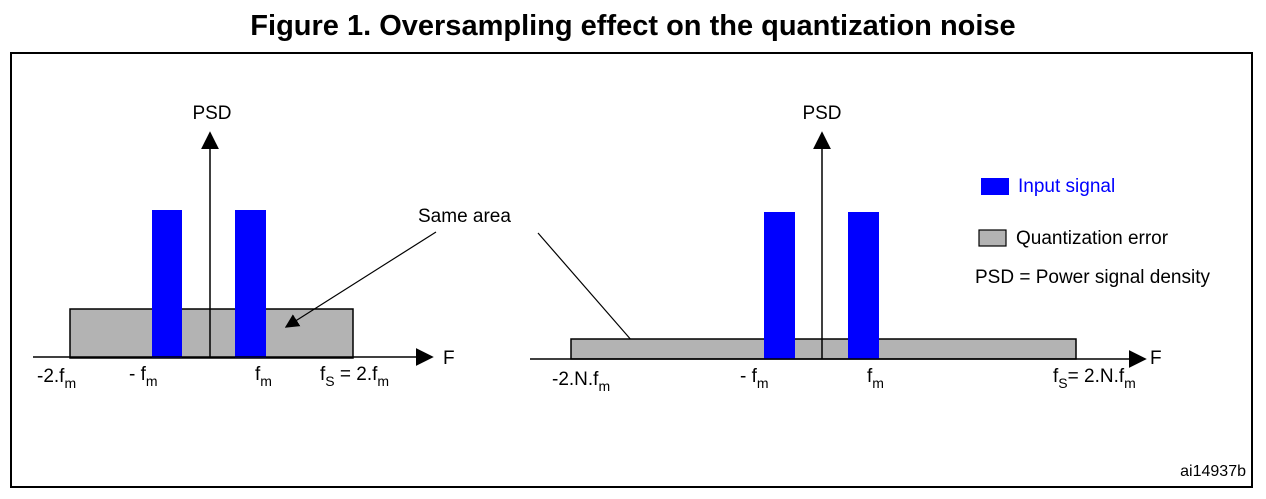 The image size is (1266, 499). Describe the element at coordinates (823, 349) in the screenshot. I see `right-quantization-error-area` at that location.